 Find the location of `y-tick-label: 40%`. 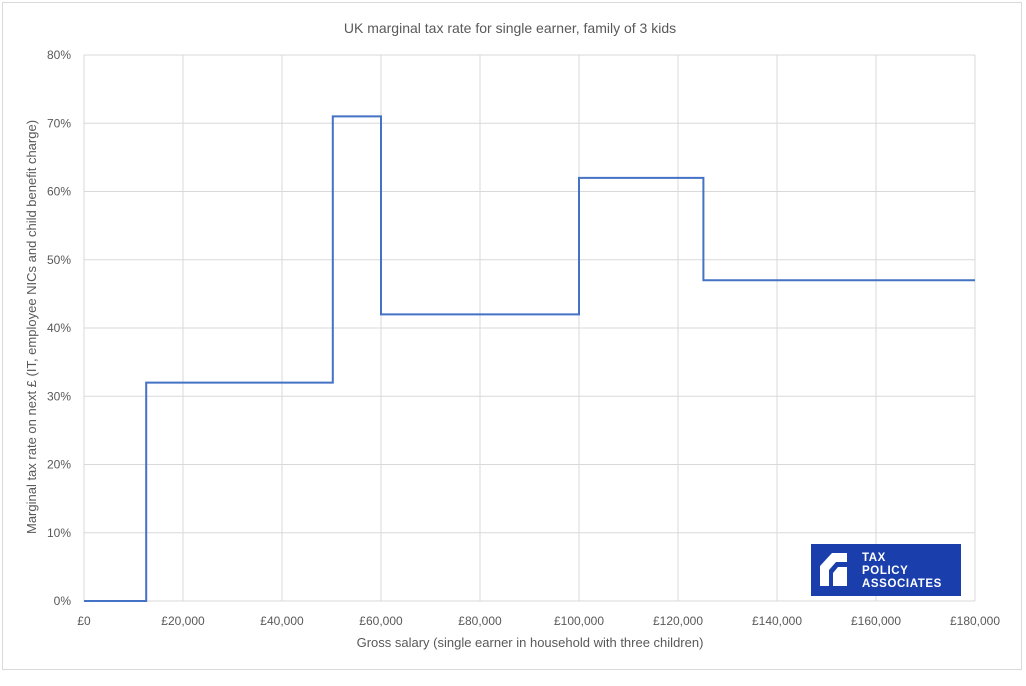

y-tick-label: 40% is located at coordinates (59, 328).